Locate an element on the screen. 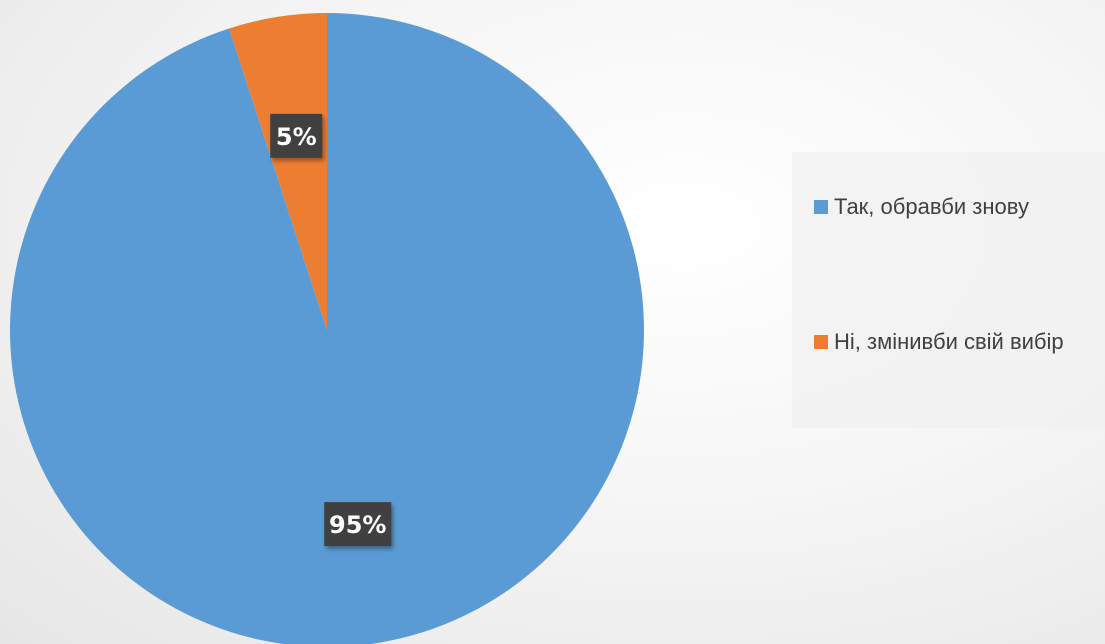 Image resolution: width=1105 pixels, height=644 pixels. legend-item-no: Ні, змінивби свій вибір is located at coordinates (944, 342).